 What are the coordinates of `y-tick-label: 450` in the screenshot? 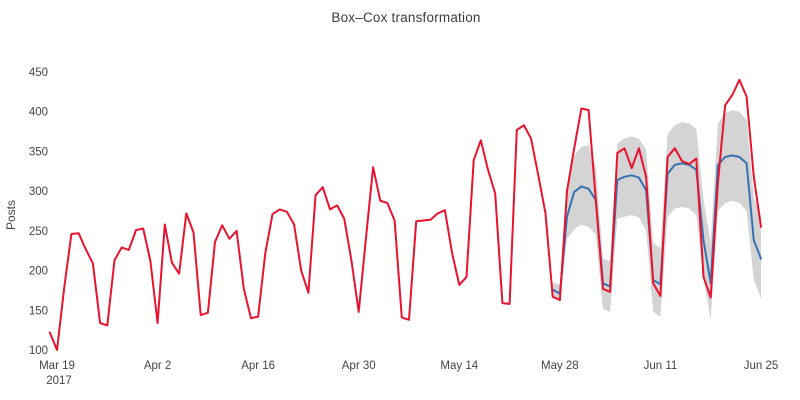 It's located at (38, 73).